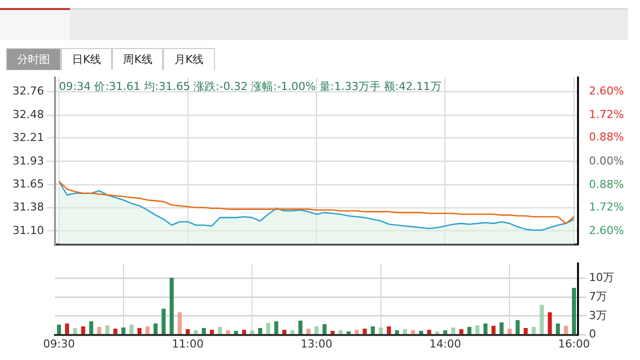 Image resolution: width=640 pixels, height=360 pixels. I want to click on y-tick-label: 31.93, so click(28, 161).